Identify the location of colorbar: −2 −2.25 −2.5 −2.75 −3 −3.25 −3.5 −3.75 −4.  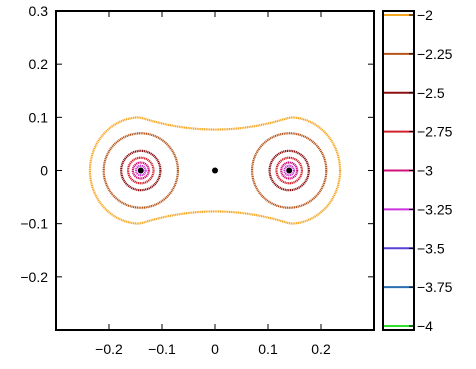
(417, 170).